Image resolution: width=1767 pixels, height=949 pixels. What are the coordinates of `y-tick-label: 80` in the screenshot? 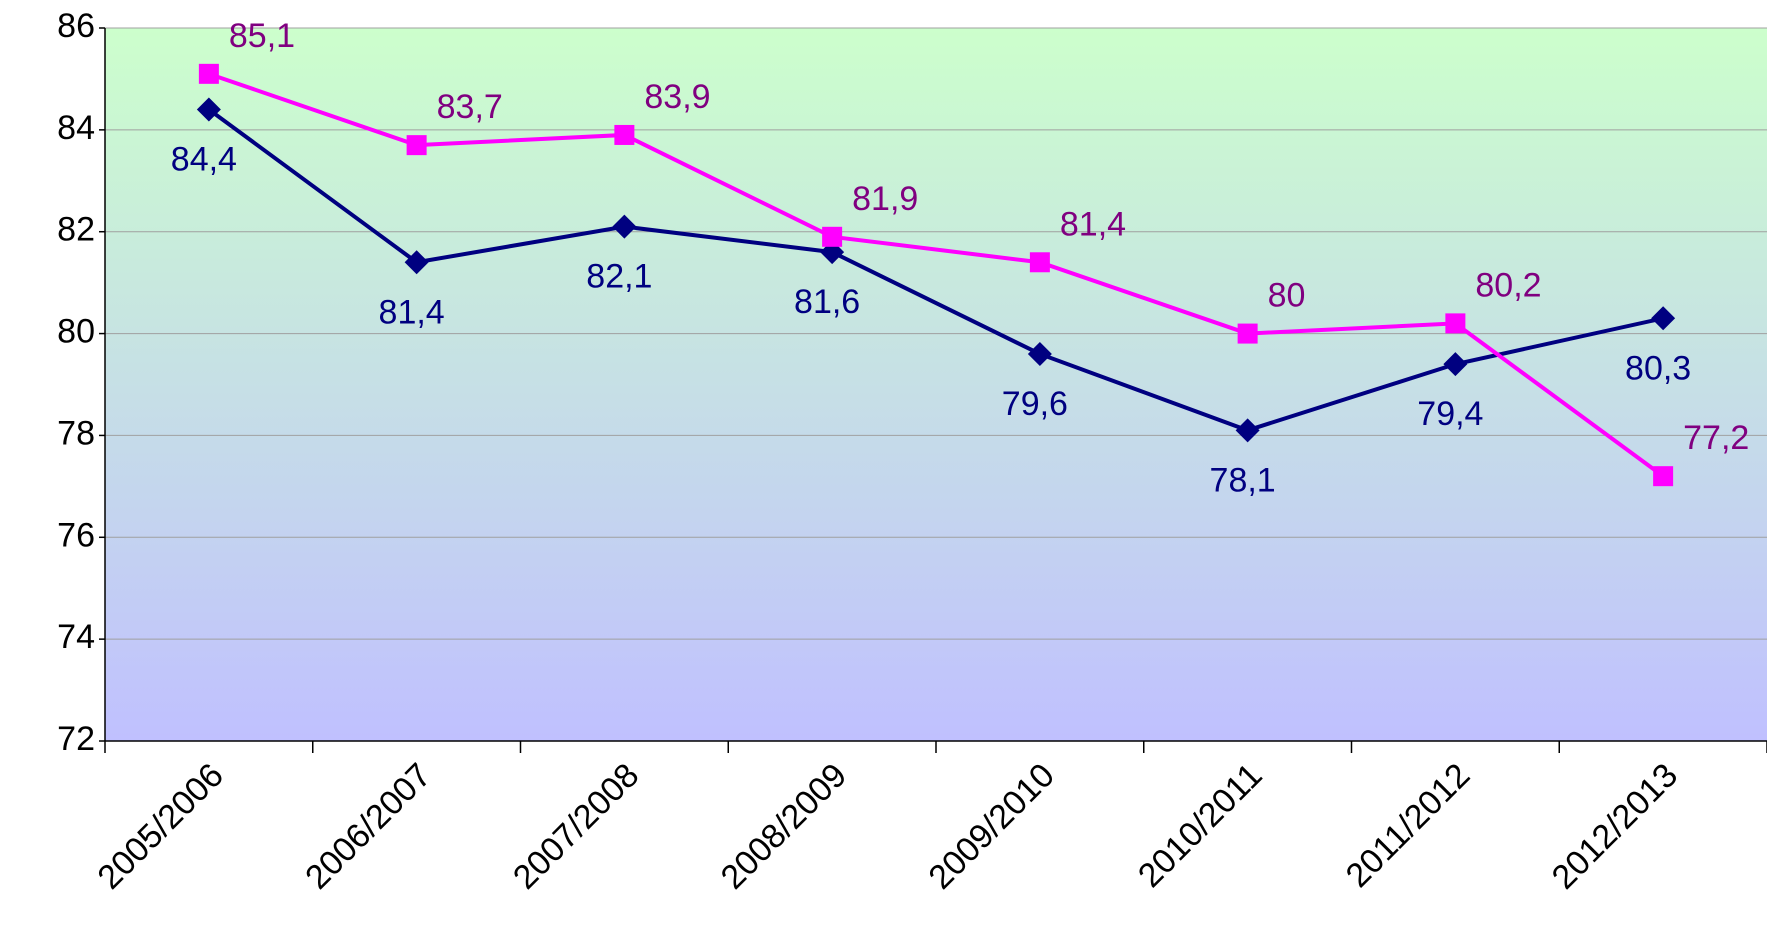 It's located at (76, 332).